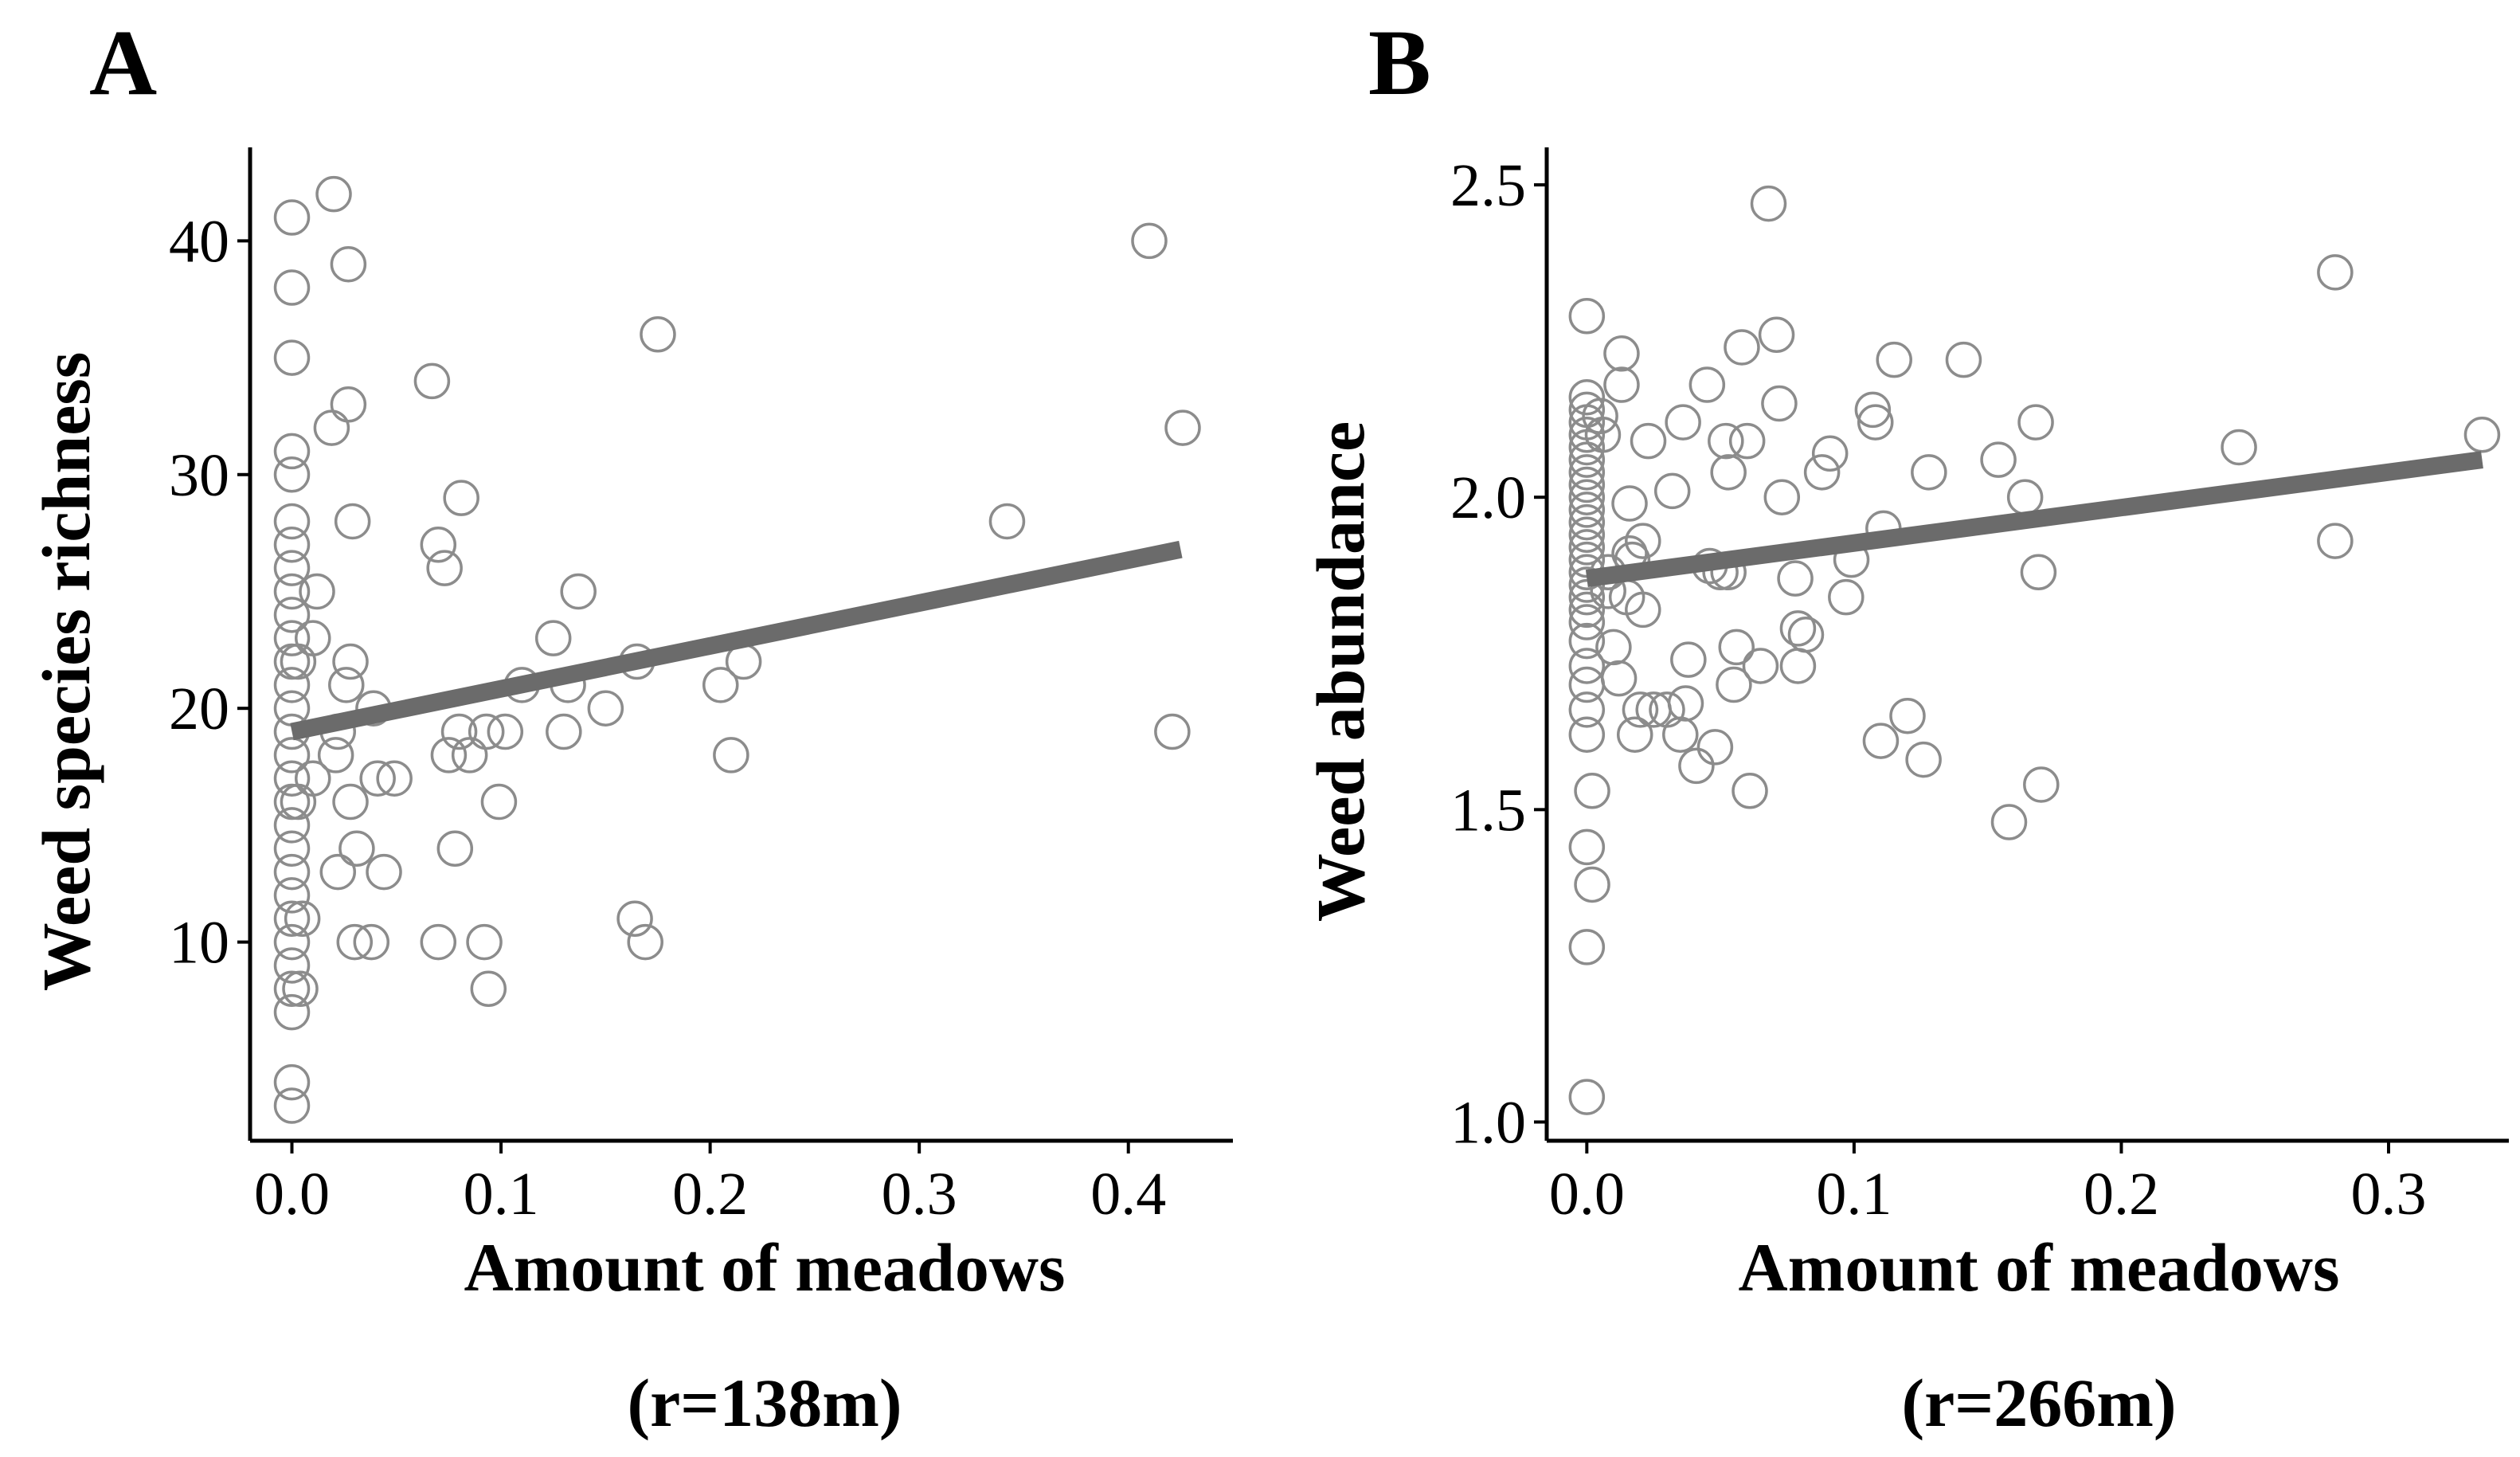  What do you see at coordinates (1488, 1122) in the screenshot?
I see `y-tick-label-b: 1.0` at bounding box center [1488, 1122].